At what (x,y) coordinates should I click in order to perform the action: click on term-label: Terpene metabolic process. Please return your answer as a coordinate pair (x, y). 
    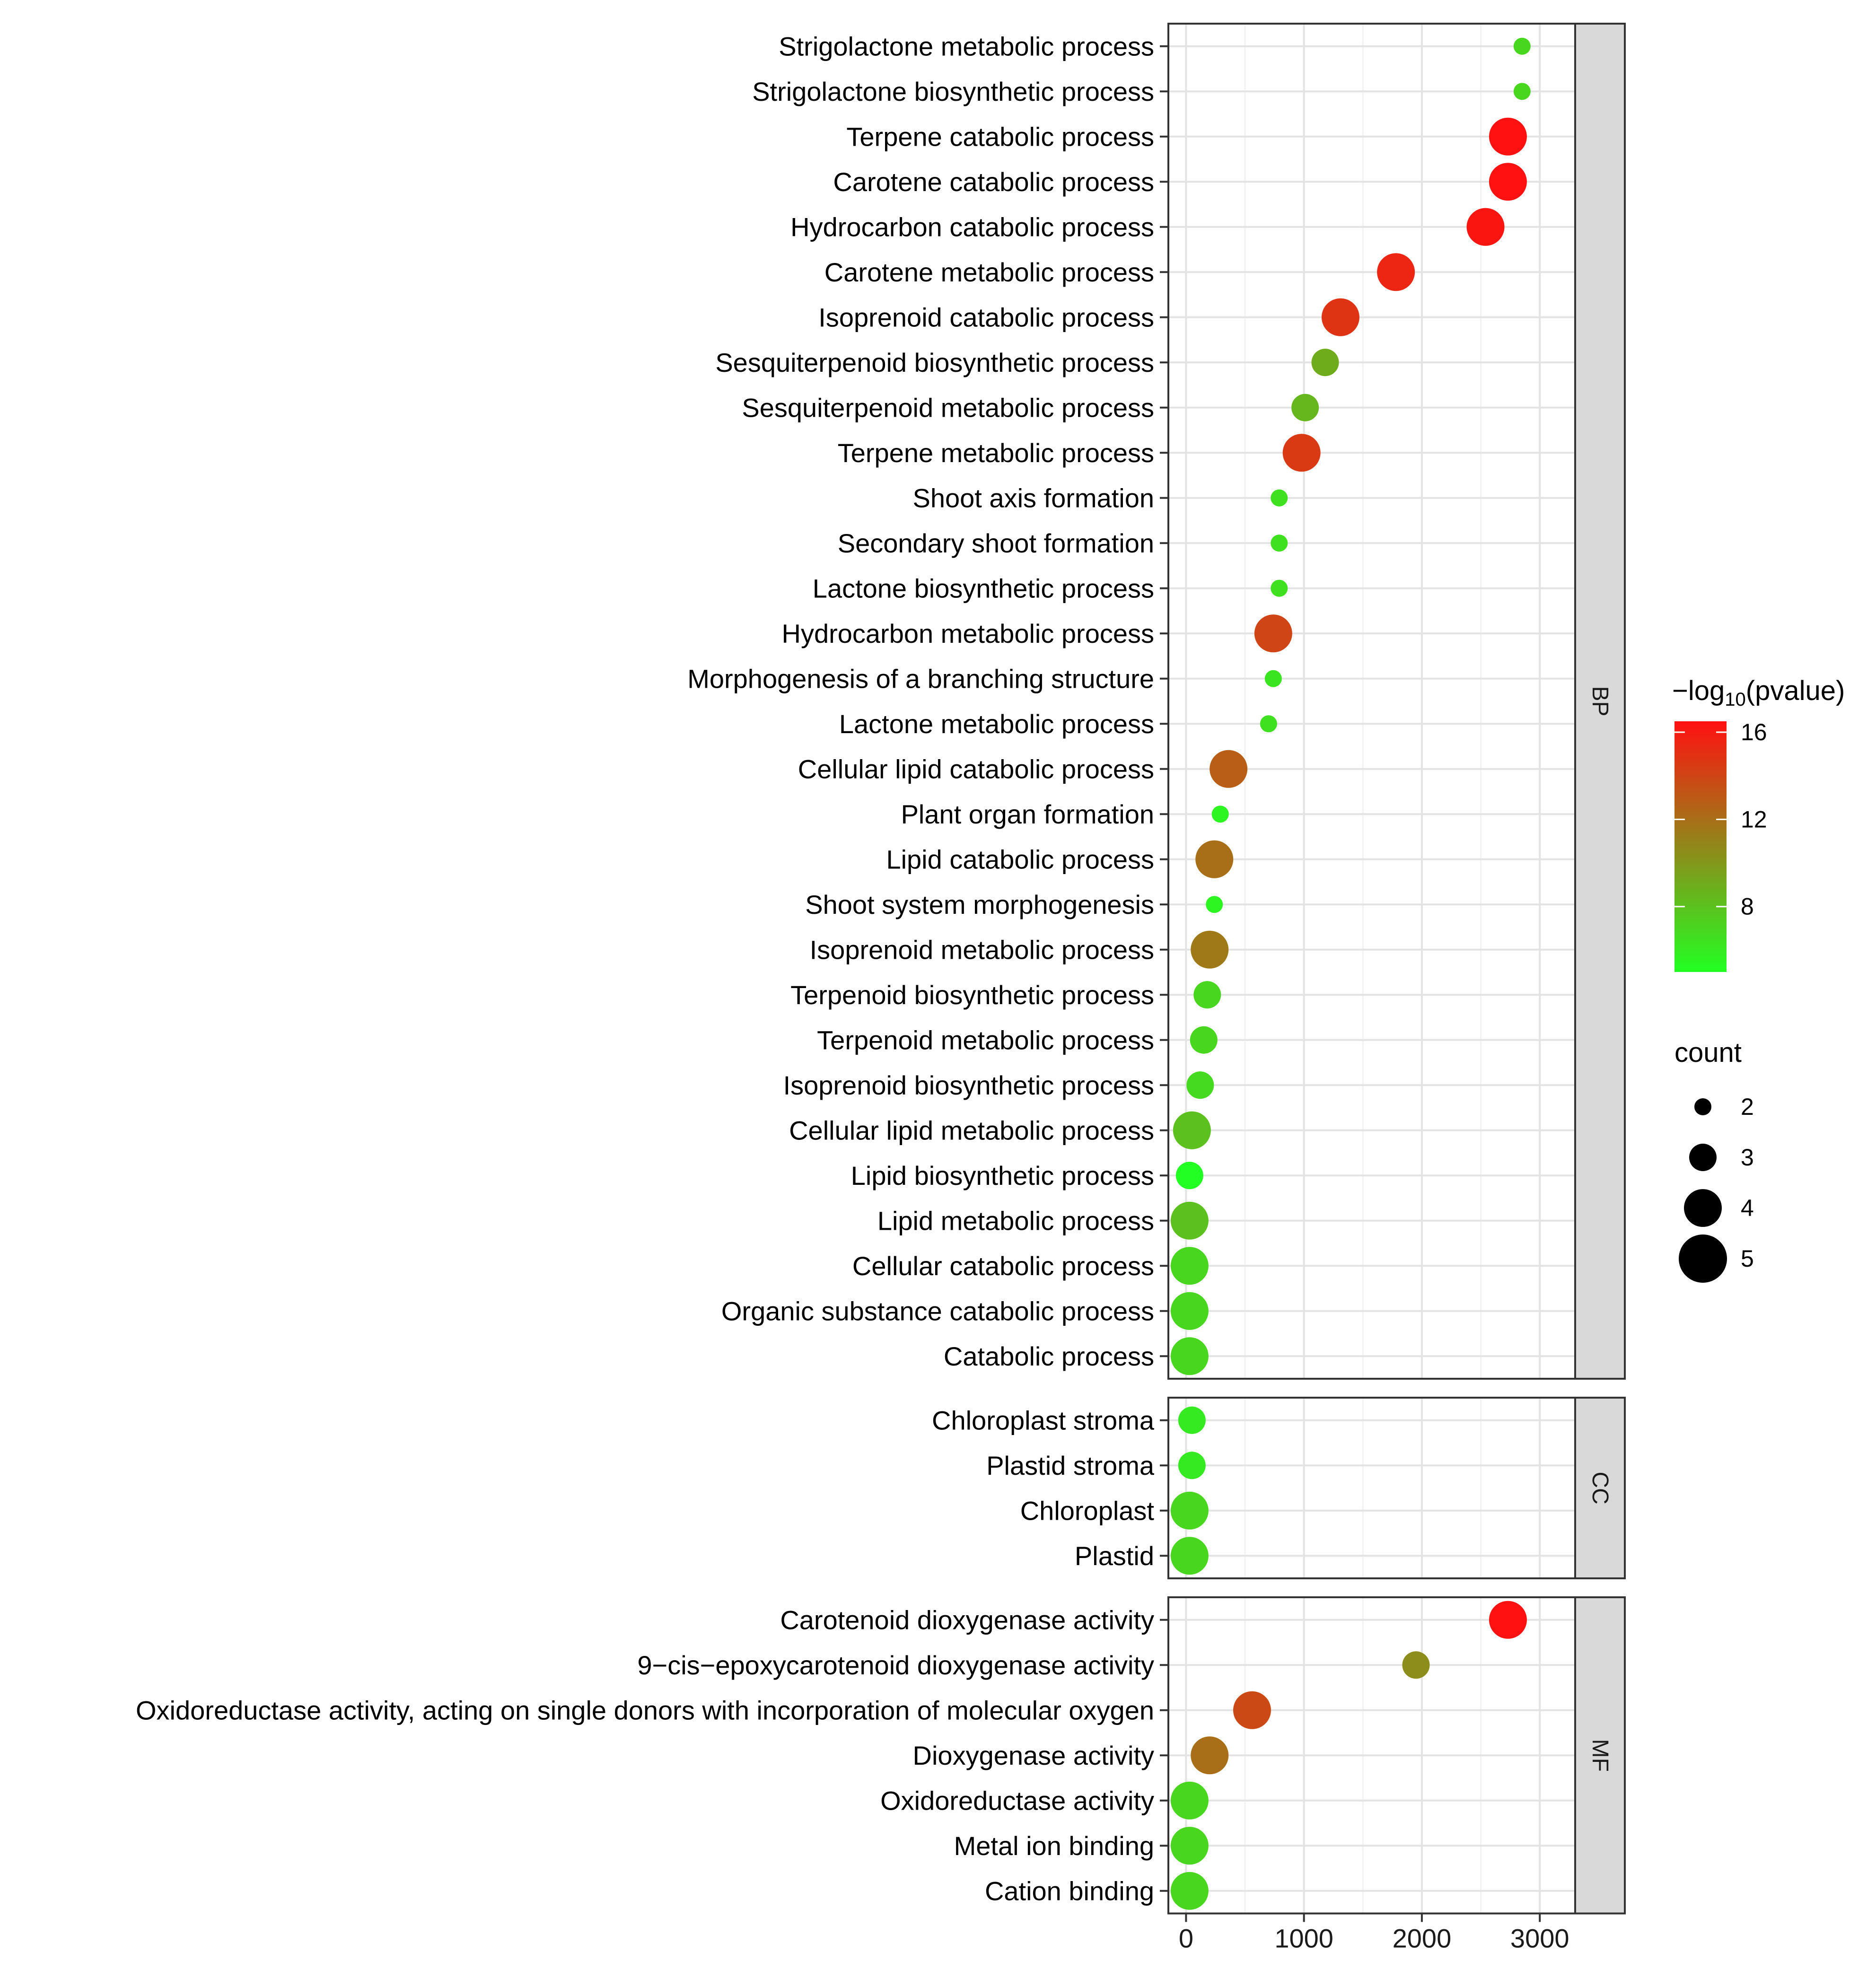
    Looking at the image, I should click on (996, 453).